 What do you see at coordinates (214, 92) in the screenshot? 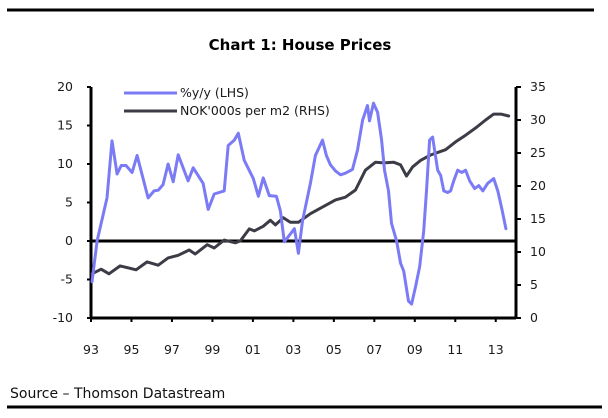
I see `legend-label-pct-yy: %y/y (LHS)` at bounding box center [214, 92].